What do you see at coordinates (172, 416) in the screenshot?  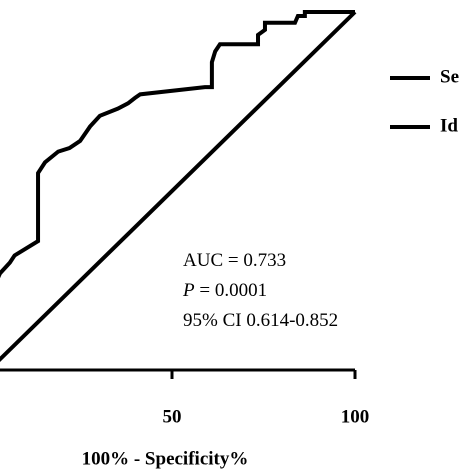 I see `x-tick-label: 50` at bounding box center [172, 416].